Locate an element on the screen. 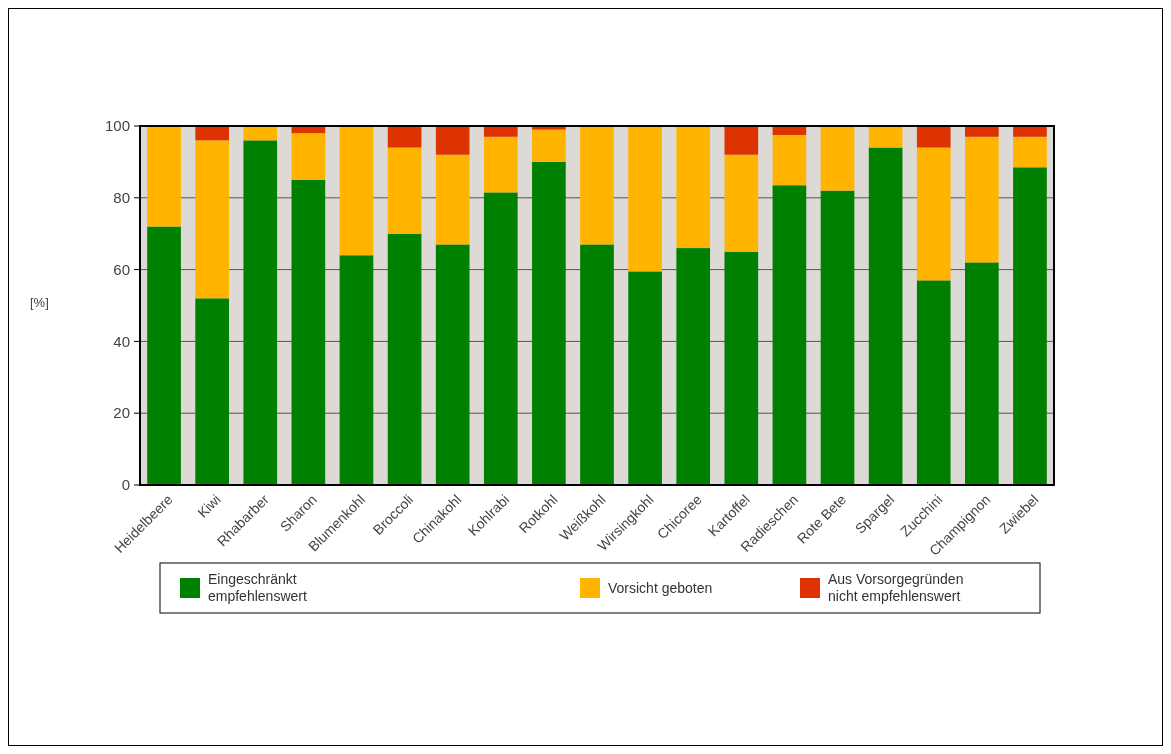 The width and height of the screenshot is (1171, 754). y-tick-label: 20 is located at coordinates (121, 413).